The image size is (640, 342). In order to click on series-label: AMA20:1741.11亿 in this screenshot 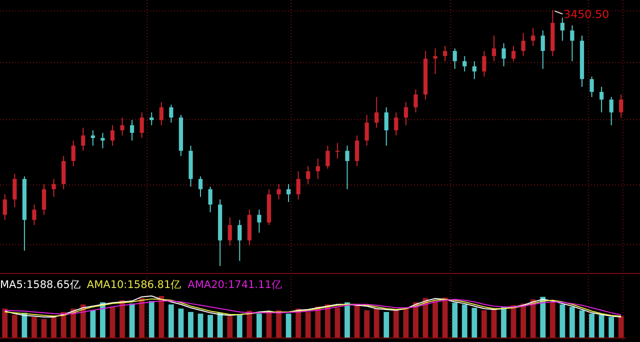, I will do `click(235, 285)`.